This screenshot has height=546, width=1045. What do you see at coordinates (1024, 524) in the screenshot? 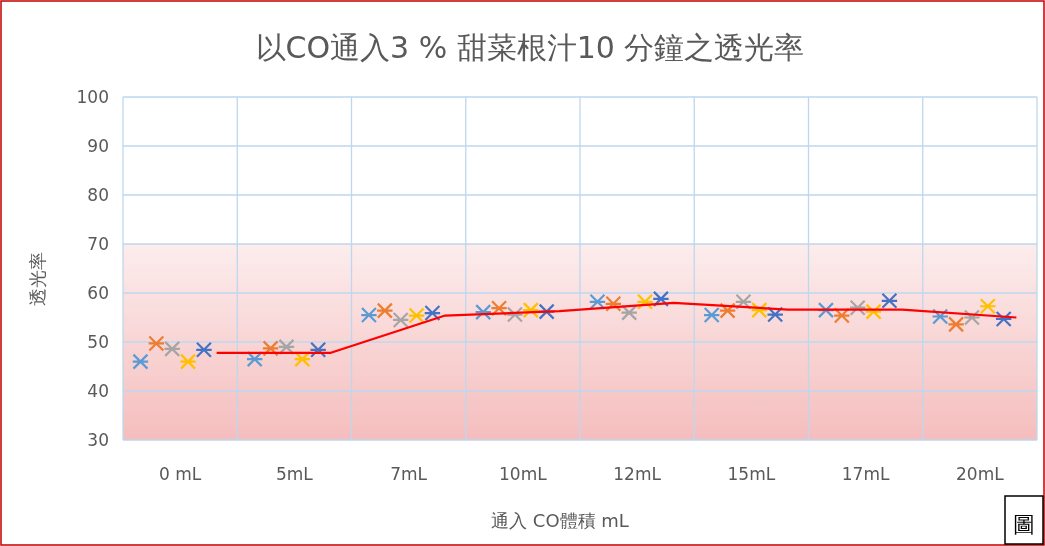
I see `text: 圖` at bounding box center [1024, 524].